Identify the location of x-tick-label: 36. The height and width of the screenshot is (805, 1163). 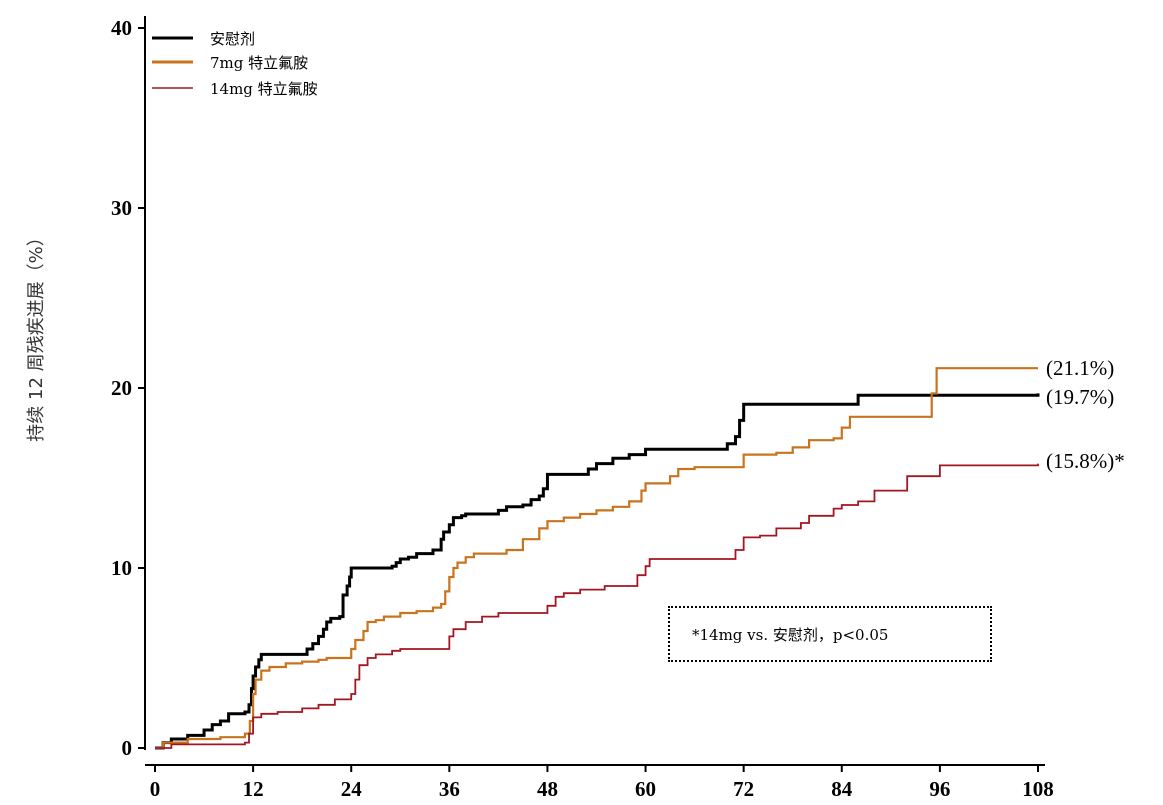
(449, 789).